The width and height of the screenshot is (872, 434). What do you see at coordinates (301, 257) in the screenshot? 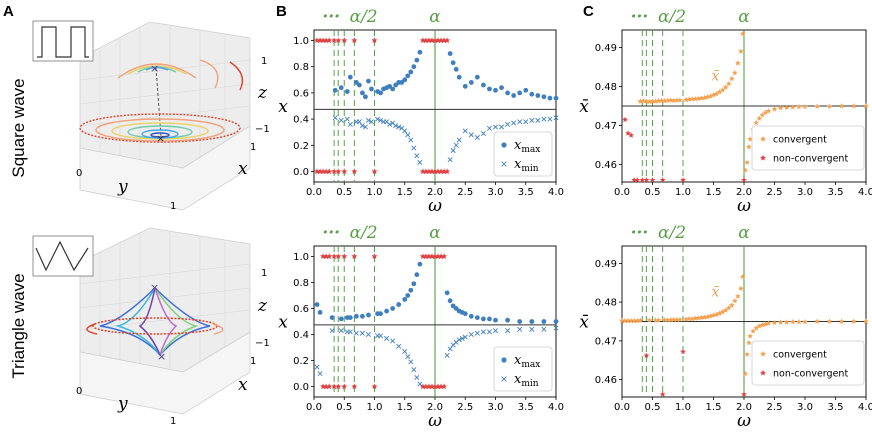
I see `y-tick-label: 1.0` at bounding box center [301, 257].